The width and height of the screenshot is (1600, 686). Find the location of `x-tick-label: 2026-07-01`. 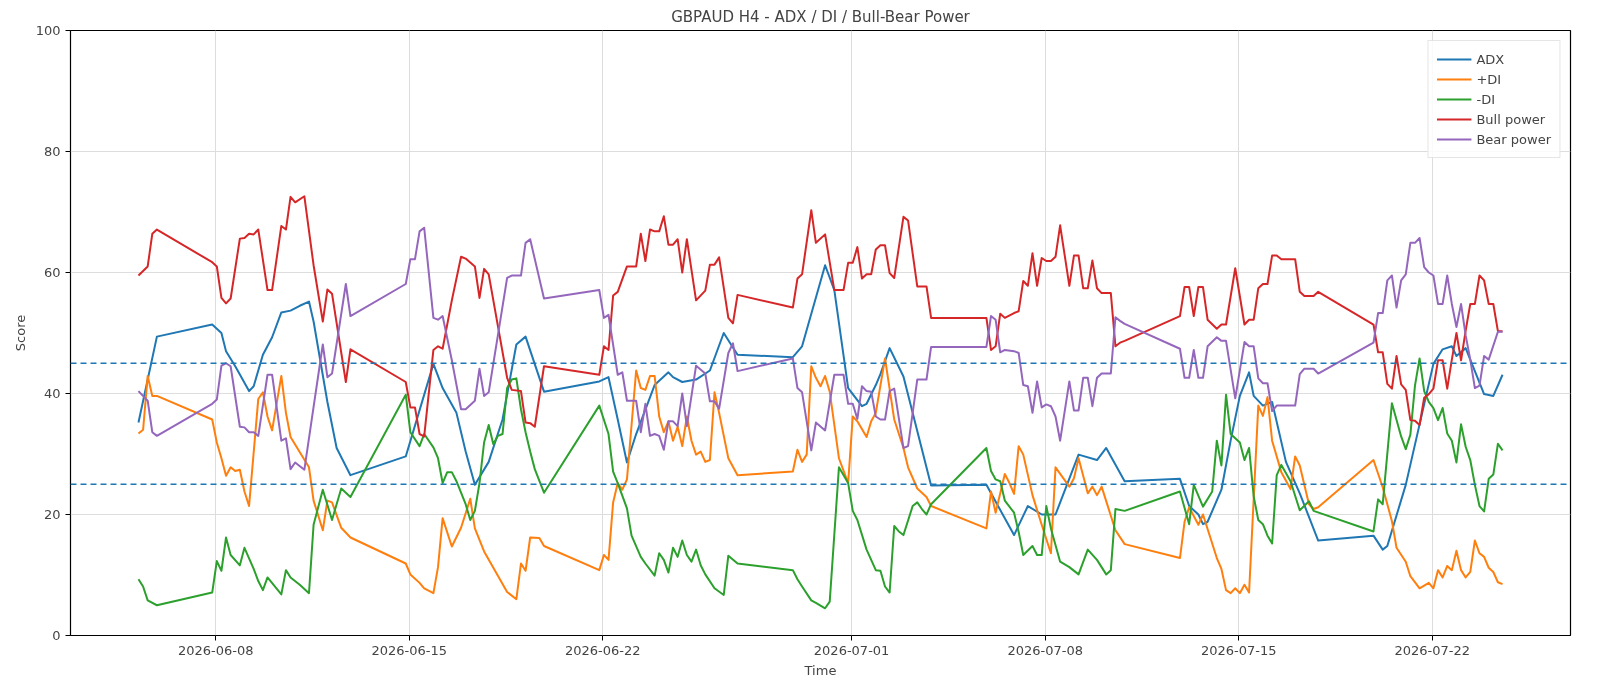

x-tick-label: 2026-07-01 is located at coordinates (851, 650).